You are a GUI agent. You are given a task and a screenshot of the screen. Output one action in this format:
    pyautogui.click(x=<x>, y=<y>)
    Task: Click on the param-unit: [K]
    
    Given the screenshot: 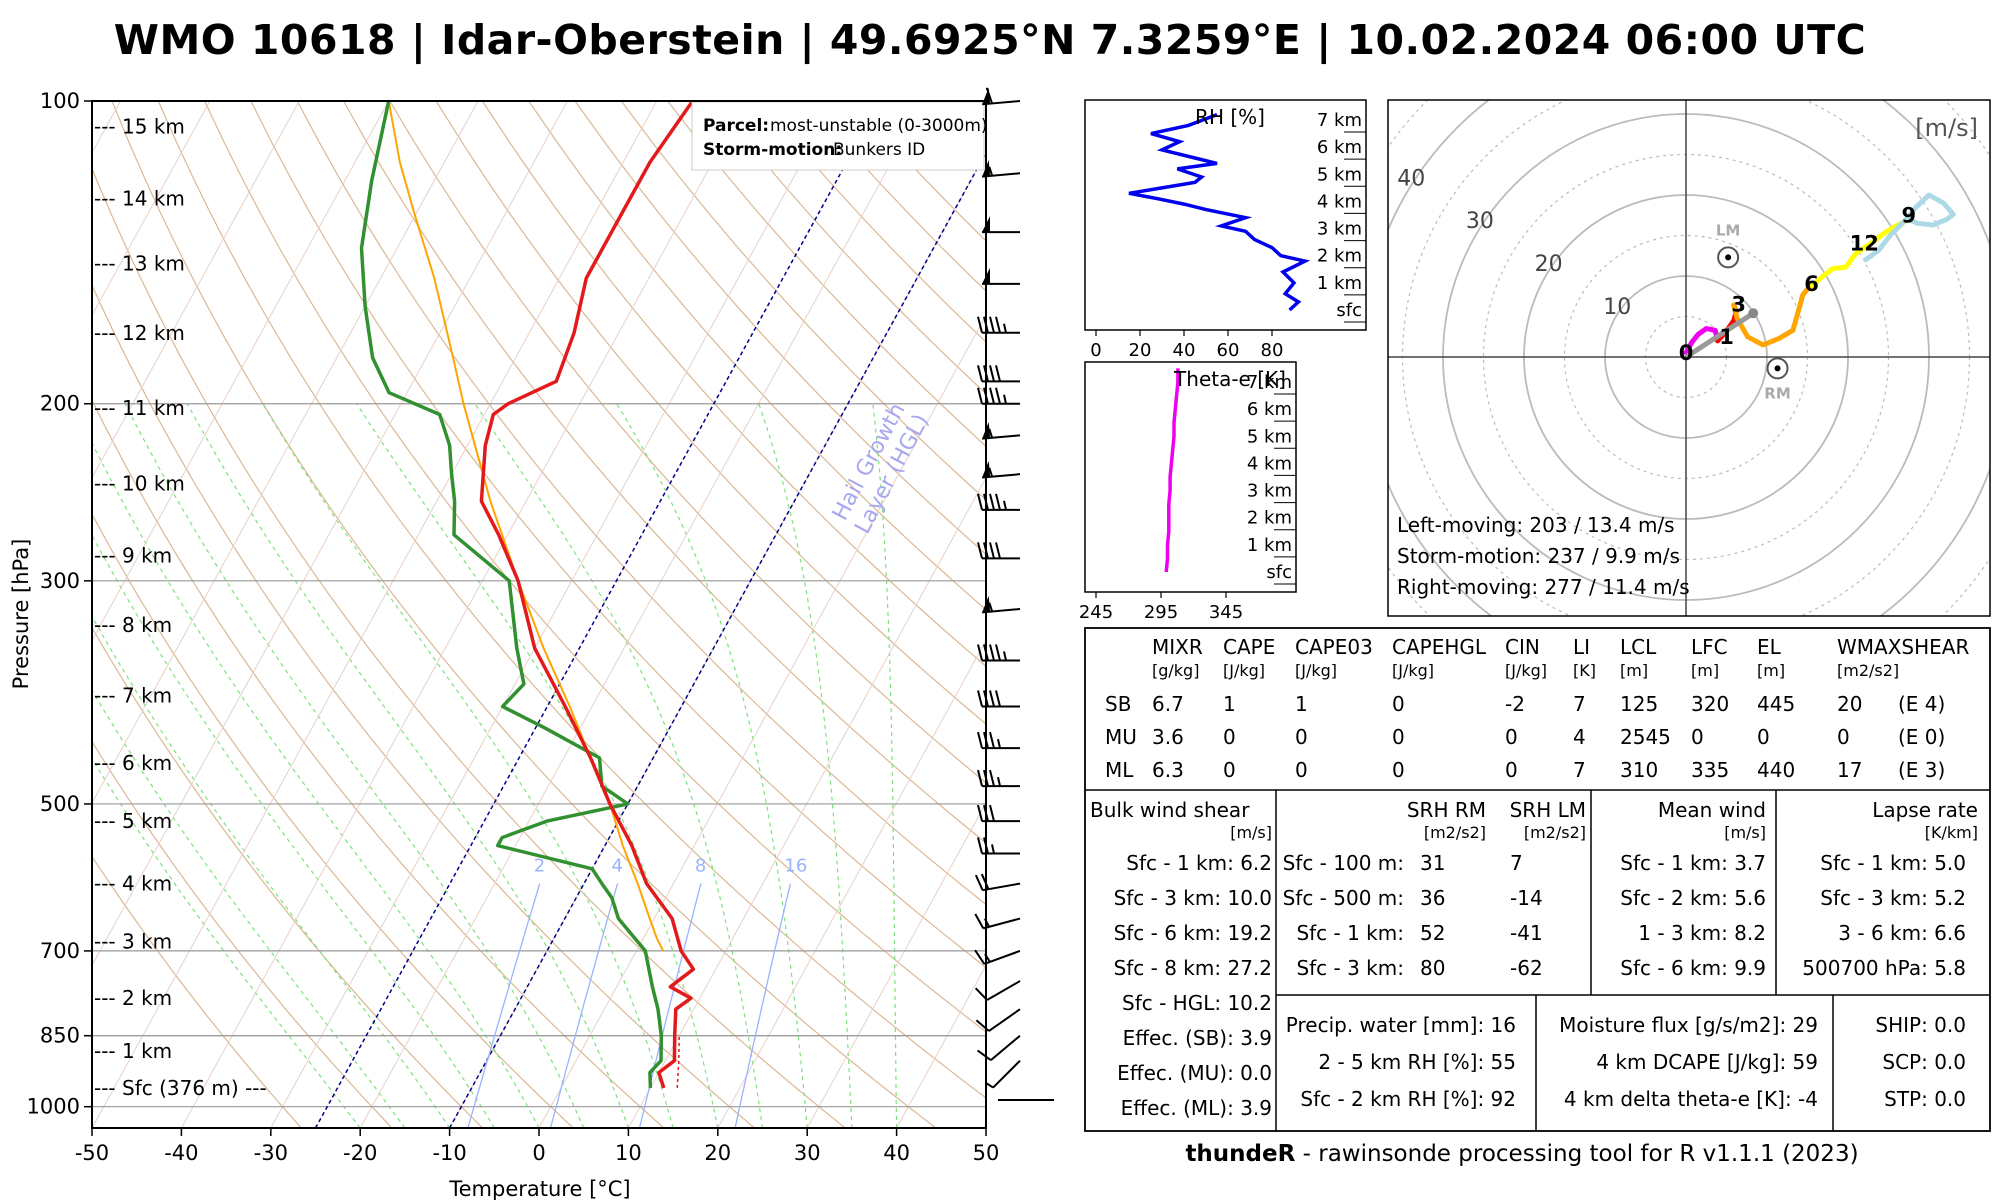 What is the action you would take?
    pyautogui.click(x=1584, y=670)
    